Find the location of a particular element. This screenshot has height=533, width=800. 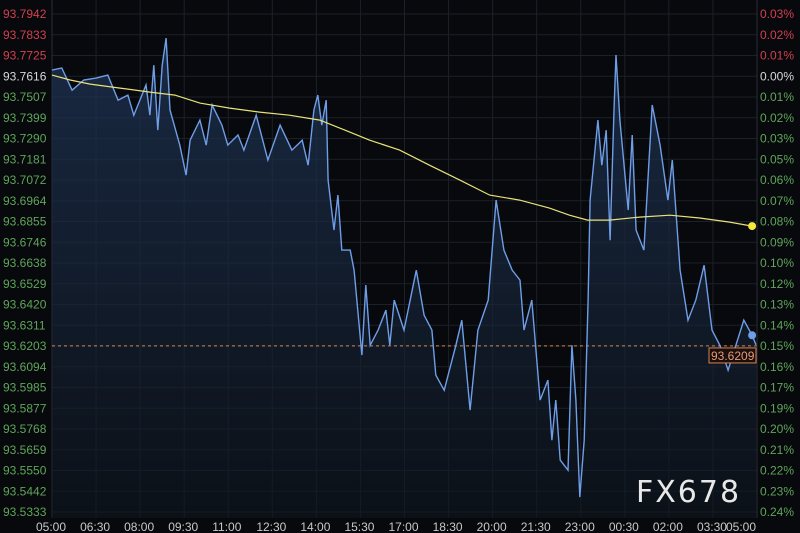

last-price-box is located at coordinates (732, 355).